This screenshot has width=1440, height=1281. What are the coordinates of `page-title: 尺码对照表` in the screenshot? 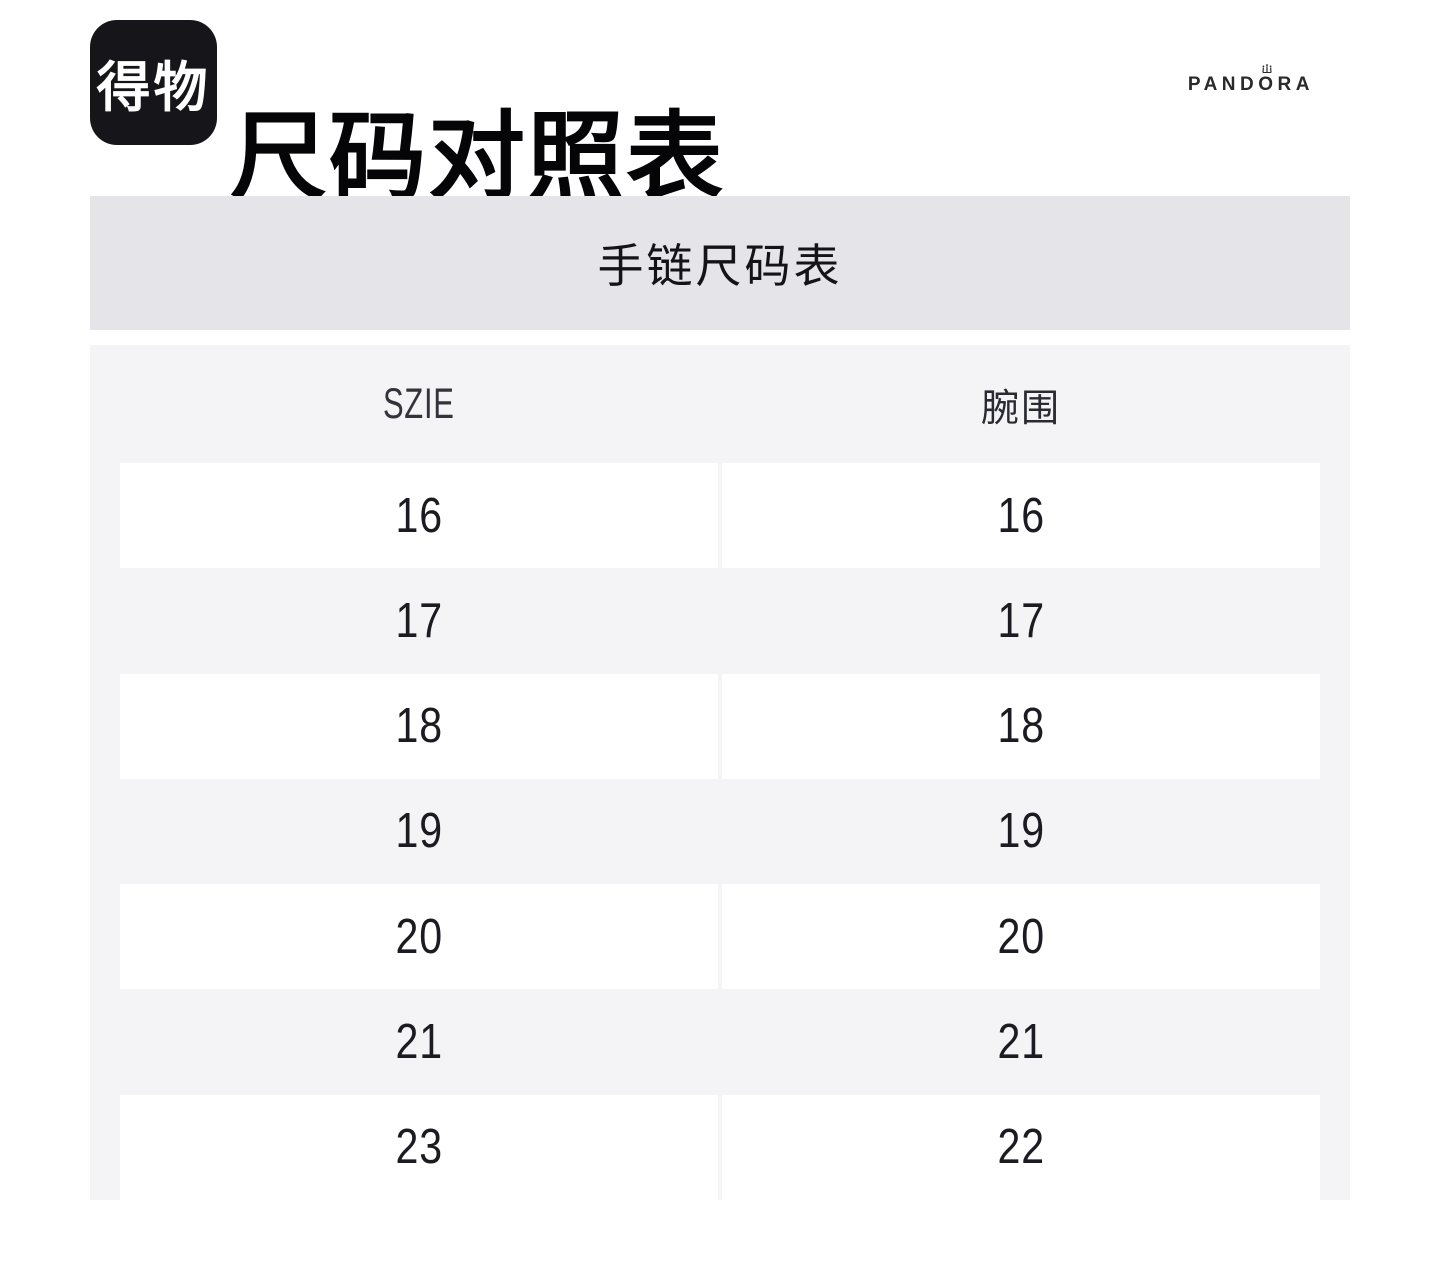 It's located at (477, 157).